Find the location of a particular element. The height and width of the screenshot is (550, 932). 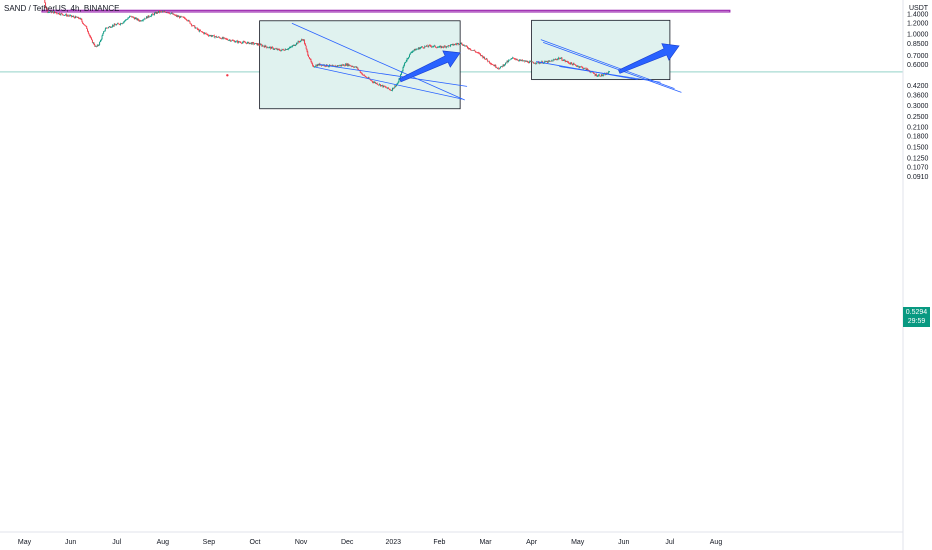

drawings is located at coordinates (454, 61).